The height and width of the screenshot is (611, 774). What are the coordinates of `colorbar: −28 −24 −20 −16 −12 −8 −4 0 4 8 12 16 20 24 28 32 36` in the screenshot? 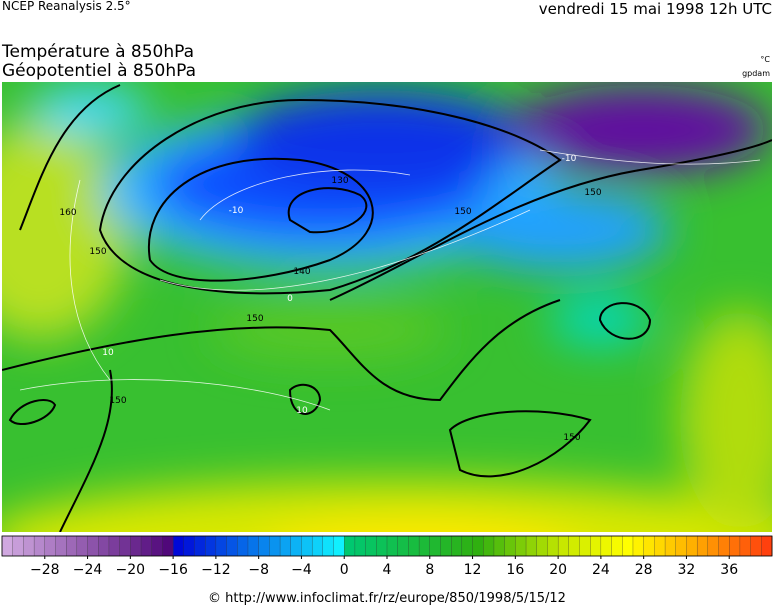 It's located at (387, 556).